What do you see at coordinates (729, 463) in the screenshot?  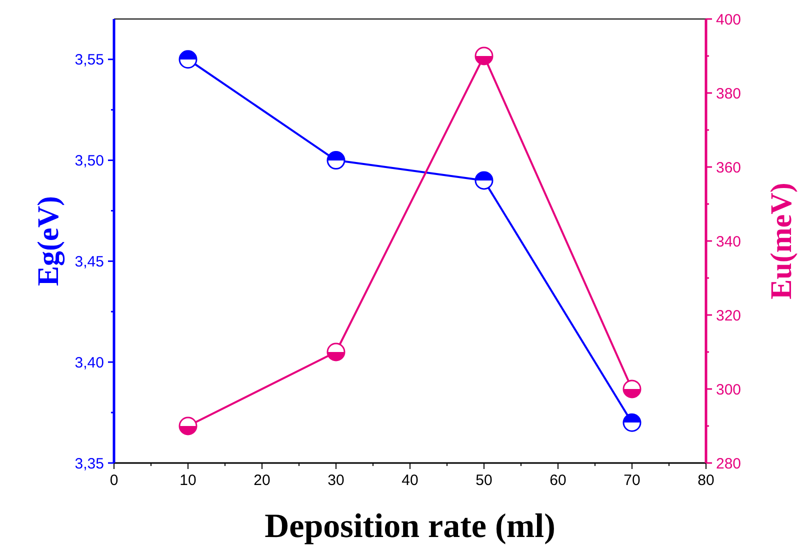 I see `y2-tick-label: 280` at bounding box center [729, 463].